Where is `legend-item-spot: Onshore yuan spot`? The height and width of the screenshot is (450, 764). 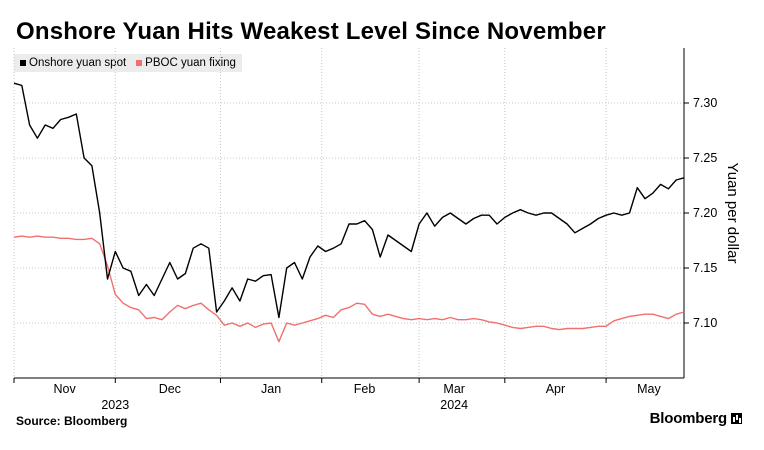 legend-item-spot: Onshore yuan spot is located at coordinates (73, 63).